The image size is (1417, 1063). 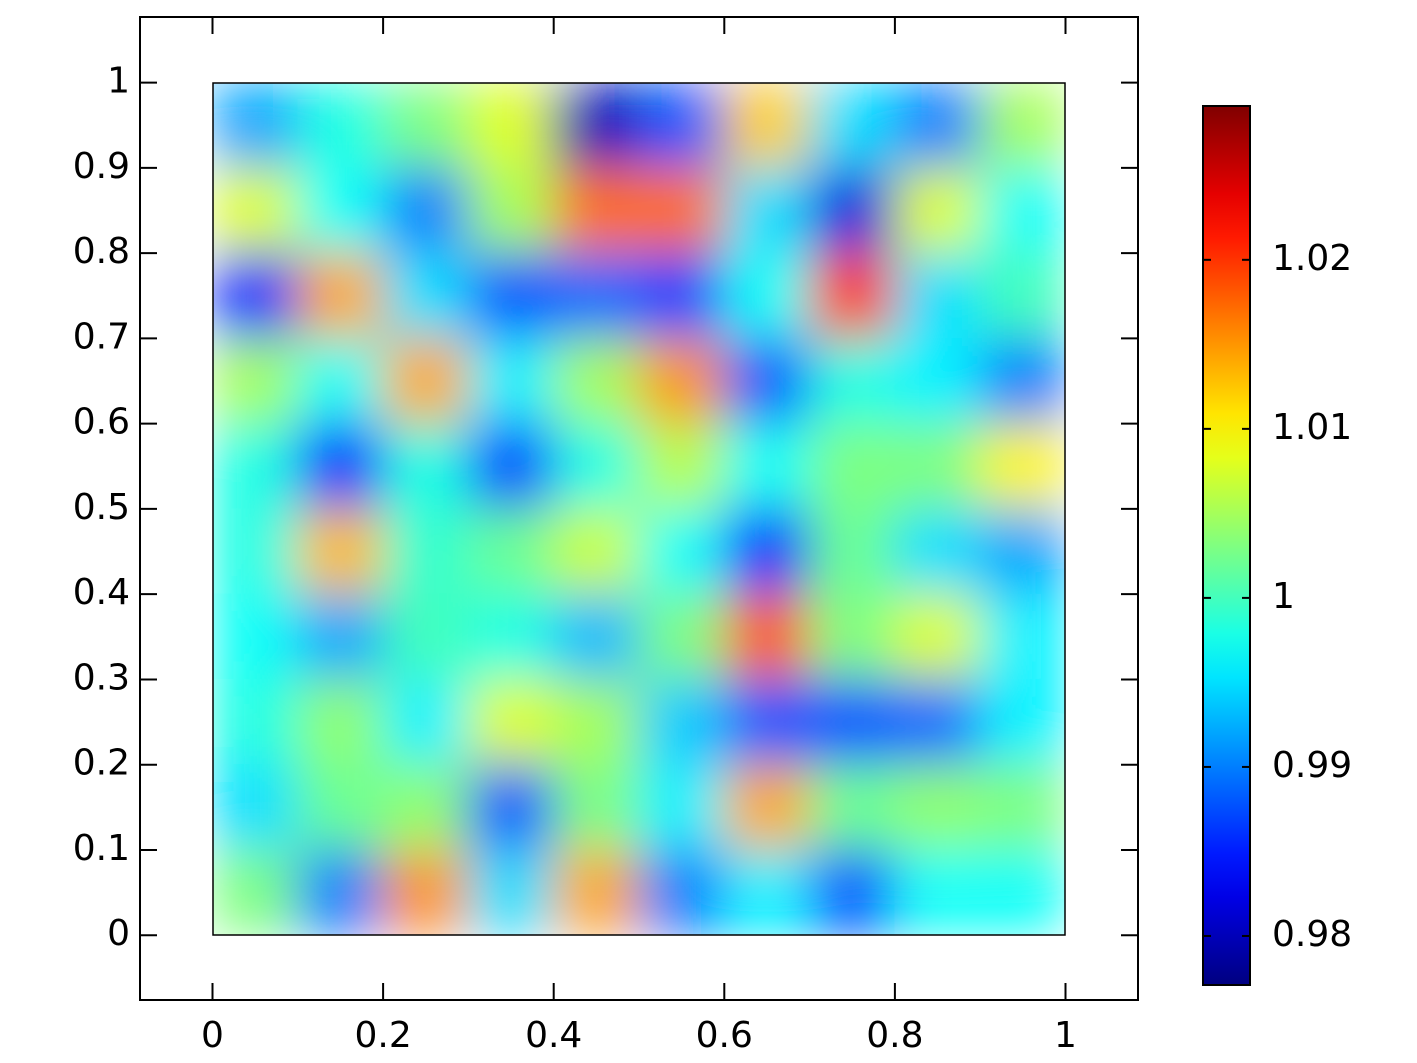 I want to click on y-tick-label: 0.5, so click(x=101, y=507).